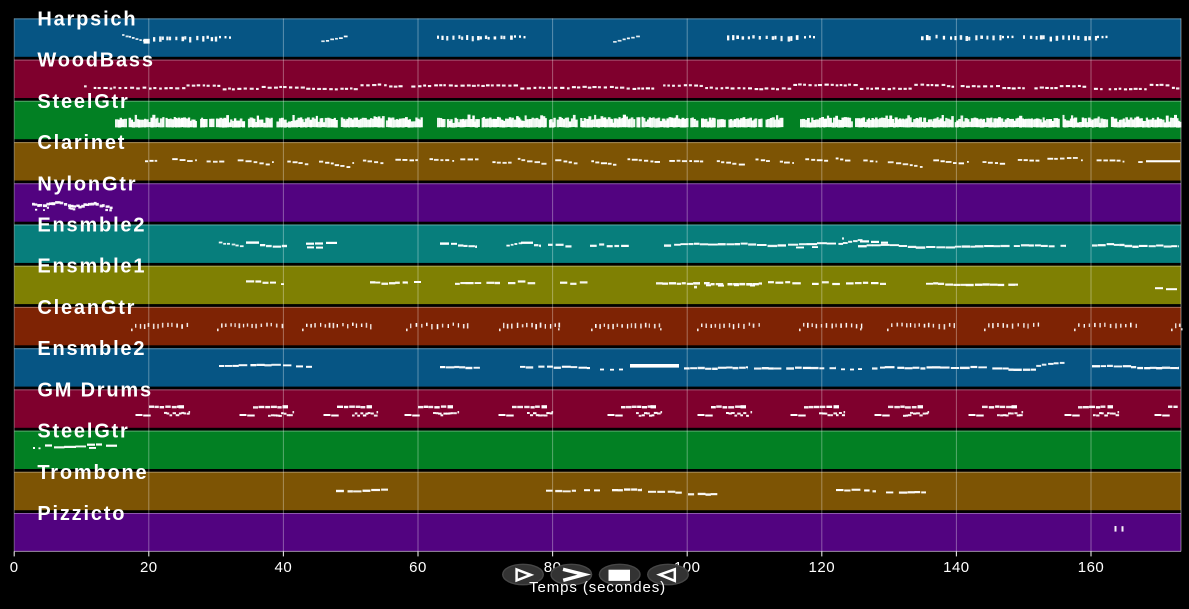 This screenshot has width=1189, height=609. What do you see at coordinates (81, 143) in the screenshot?
I see `svg-text: Clarinet` at bounding box center [81, 143].